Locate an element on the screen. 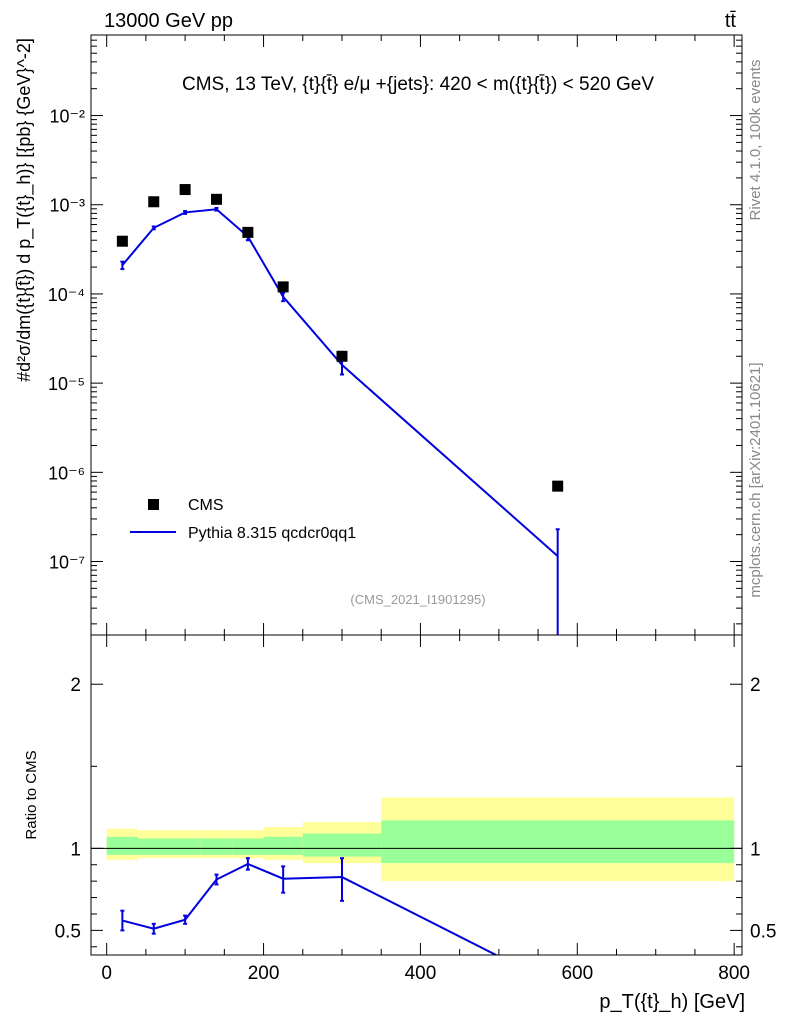  main-y-tick-label: 10⁻⁶ is located at coordinates (66, 473).